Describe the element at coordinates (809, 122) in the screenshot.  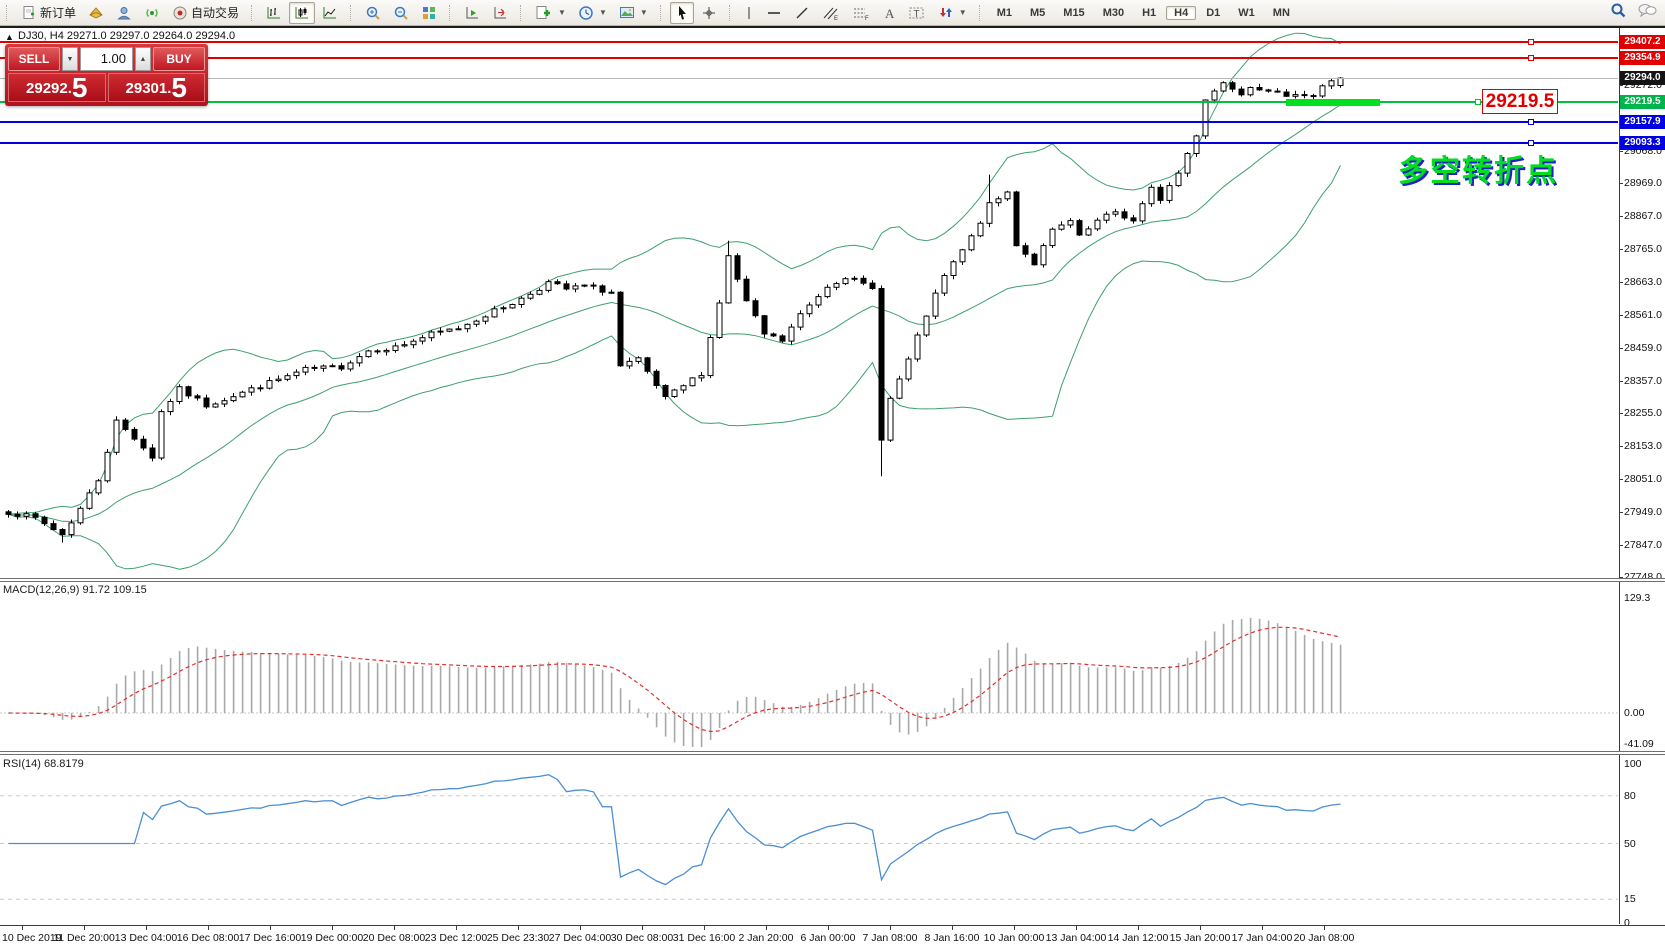
I see `horizontal-line-29157.9` at that location.